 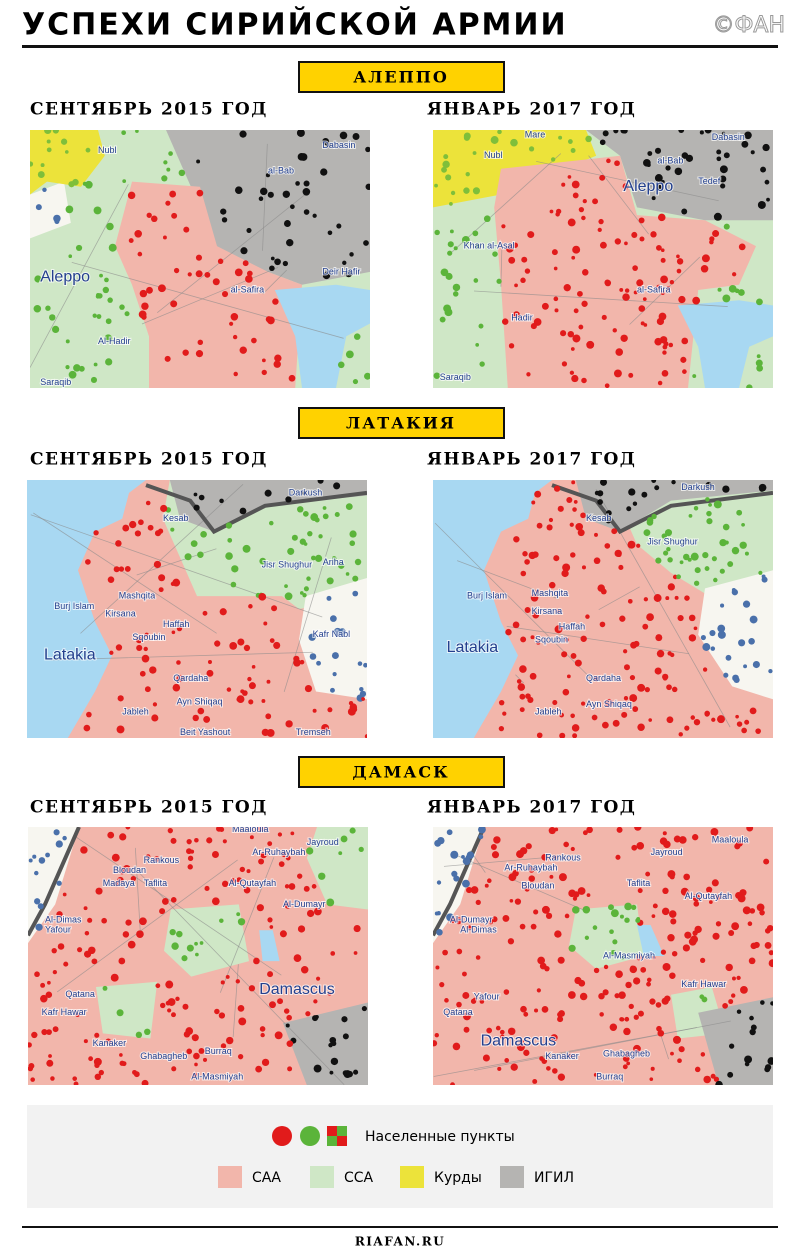 What do you see at coordinates (458, 1178) in the screenshot?
I see `legend-label: Курды` at bounding box center [458, 1178].